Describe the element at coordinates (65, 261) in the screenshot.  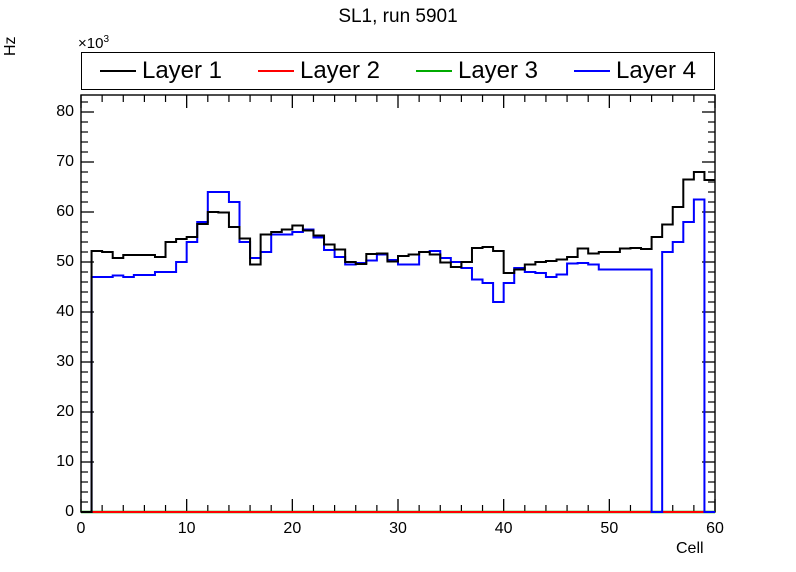
I see `y-tick-label: 50` at that location.